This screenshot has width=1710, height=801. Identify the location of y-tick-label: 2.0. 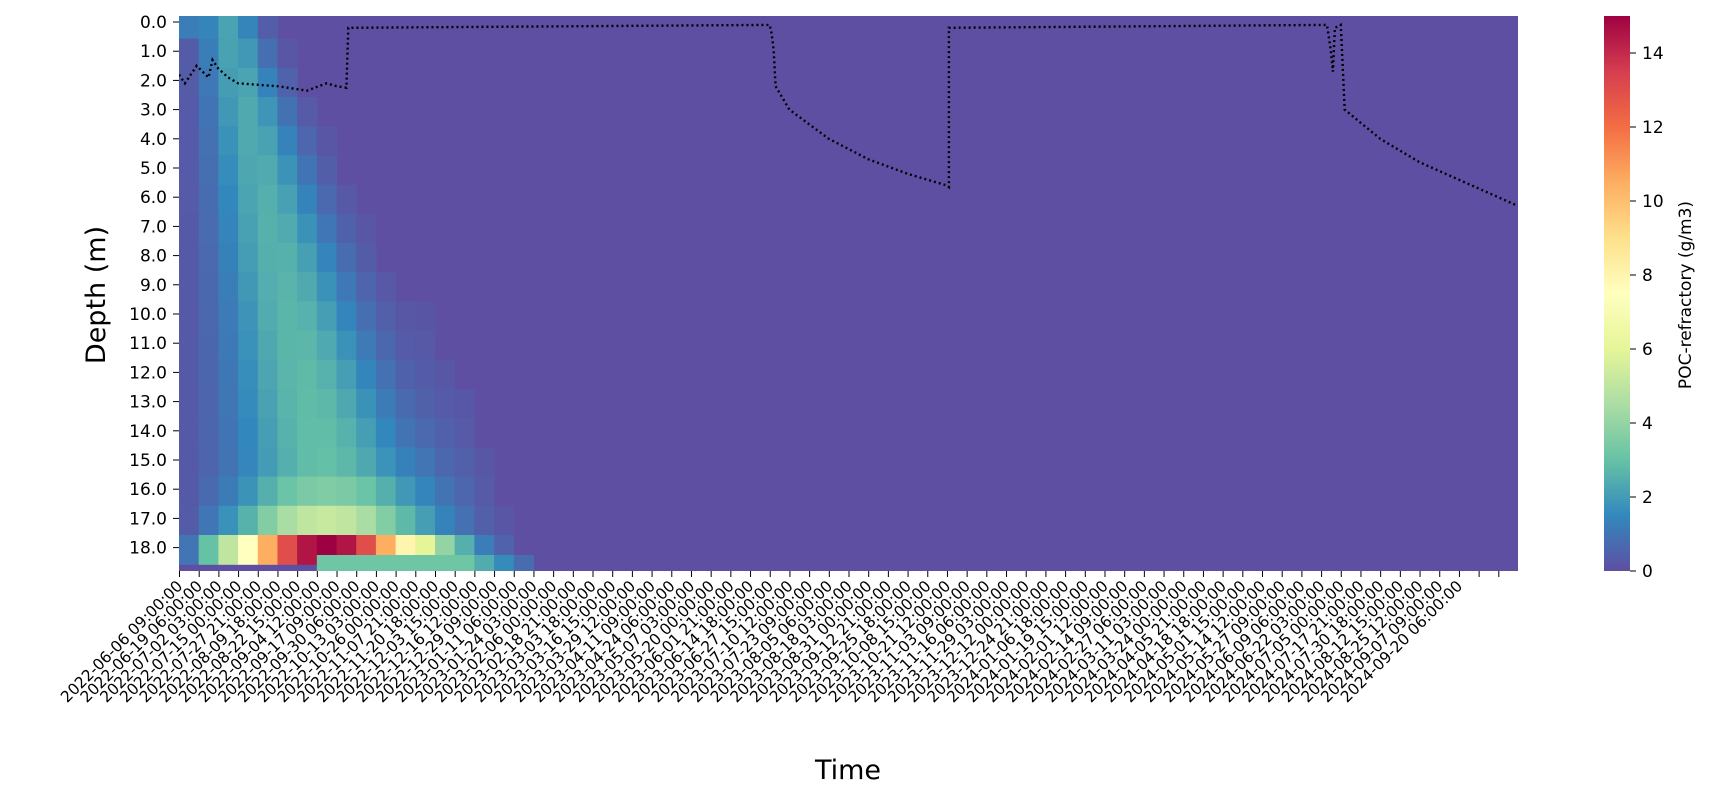
(153, 81).